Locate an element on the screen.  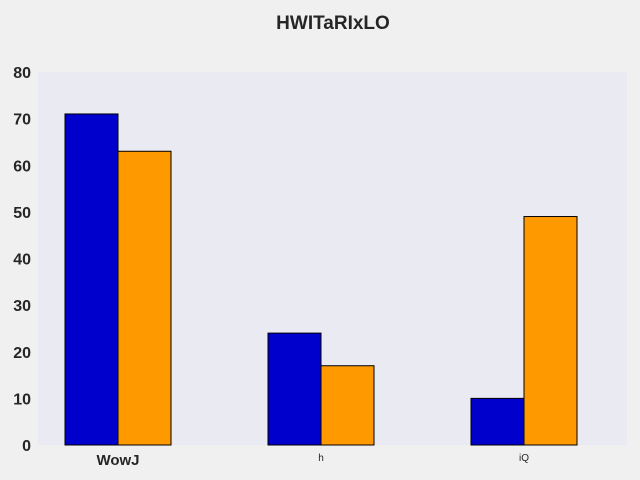
y-tick-label: 40 is located at coordinates (22, 260).